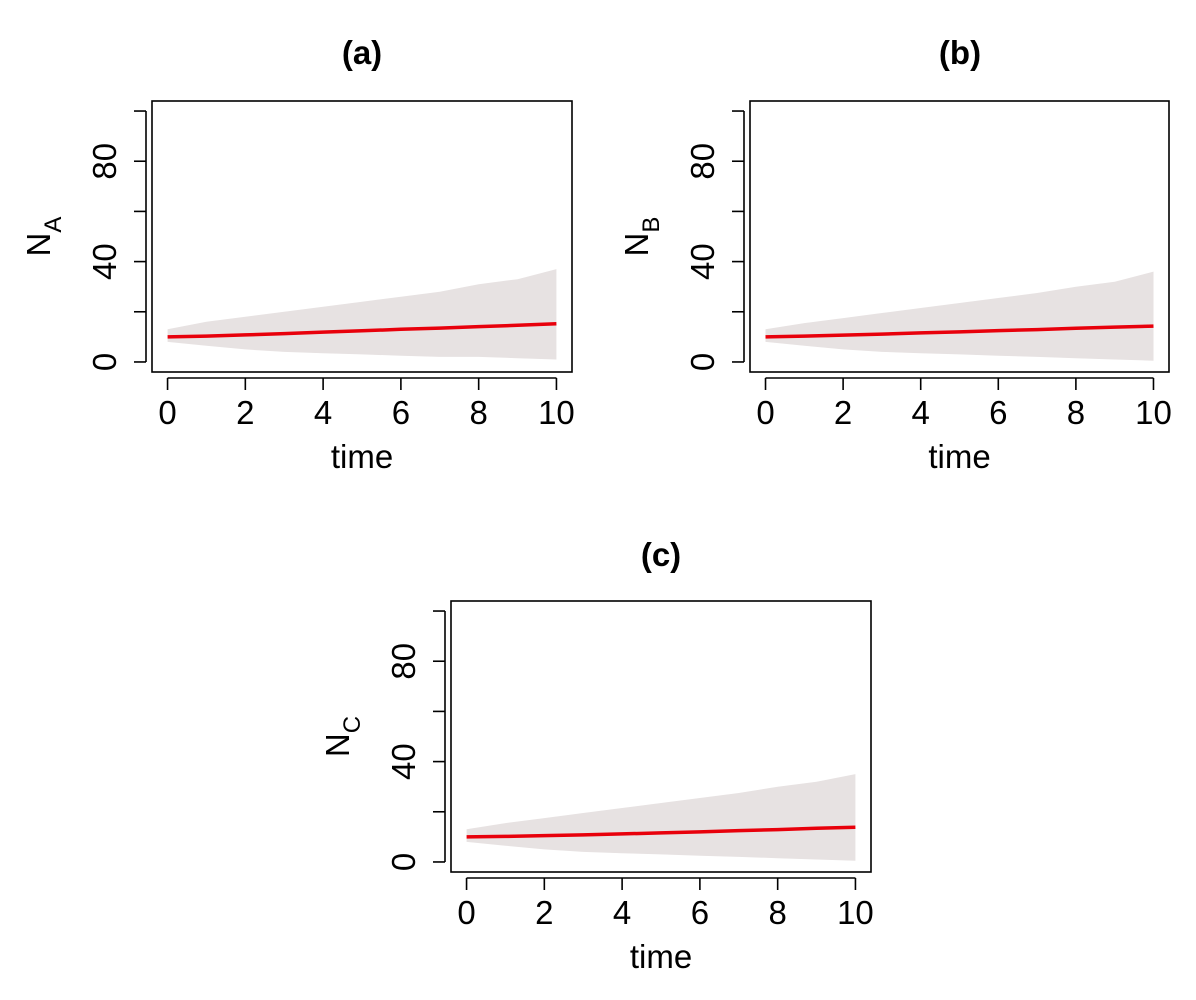  What do you see at coordinates (53, 225) in the screenshot?
I see `y-axis-label-subscript: A` at bounding box center [53, 225].